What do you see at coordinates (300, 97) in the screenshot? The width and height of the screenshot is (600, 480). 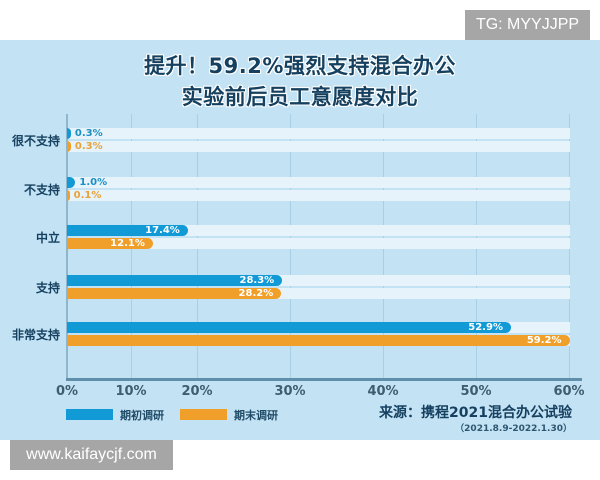 I see `chart-subtitle: 实验前后员工意愿度对比` at bounding box center [300, 97].